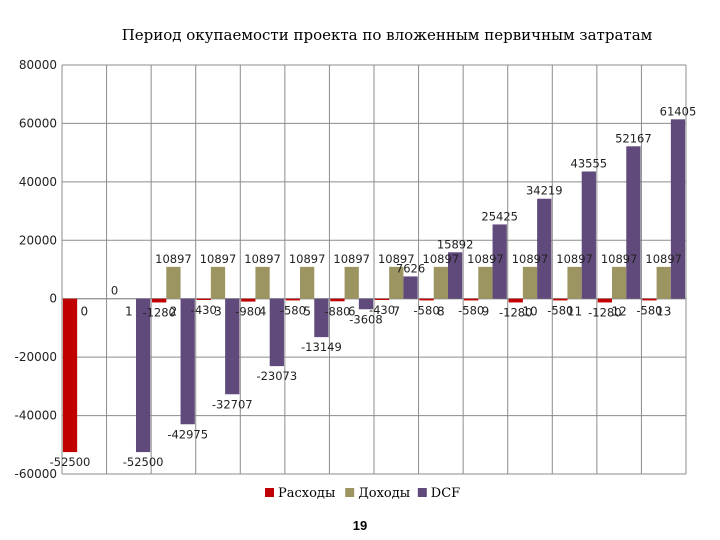 The width and height of the screenshot is (720, 540). I want to click on y-tick-label: -20000, so click(35, 357).